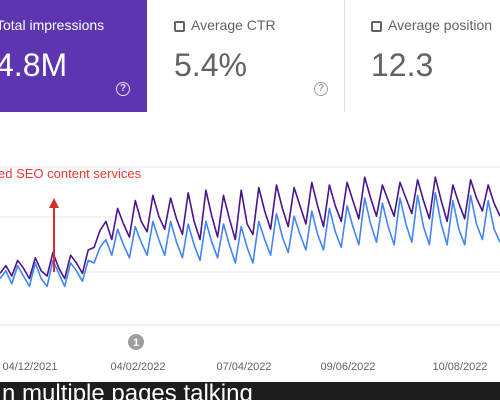 The image size is (500, 400). I want to click on average-ctr-header: Average CTR, so click(225, 25).